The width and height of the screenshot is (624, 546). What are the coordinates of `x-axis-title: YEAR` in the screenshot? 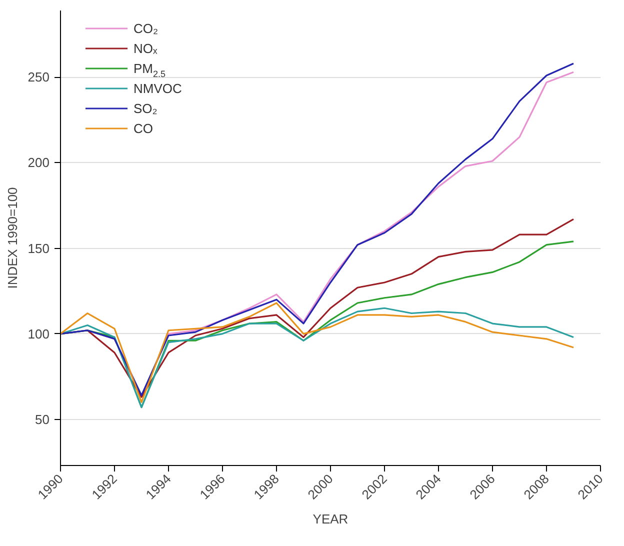 It's located at (330, 518).